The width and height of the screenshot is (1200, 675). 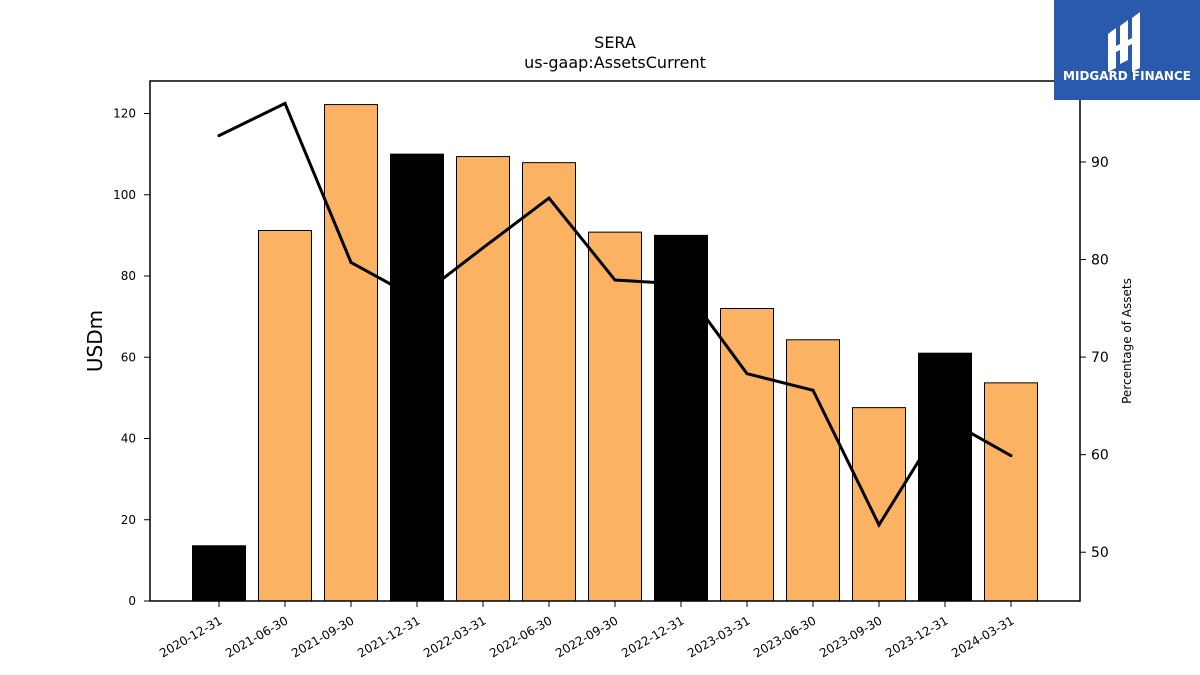 I want to click on x-tick-label-2023-12-31: 2023-12-31, so click(x=916, y=636).